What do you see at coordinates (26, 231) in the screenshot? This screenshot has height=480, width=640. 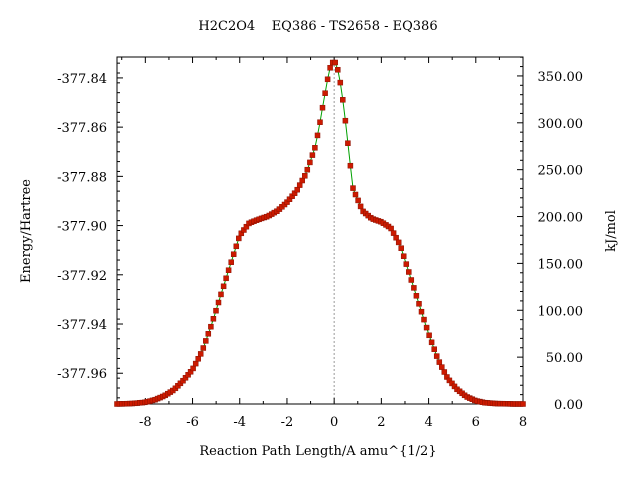 I see `y-axis-label-left: Energy/Hartree` at bounding box center [26, 231].